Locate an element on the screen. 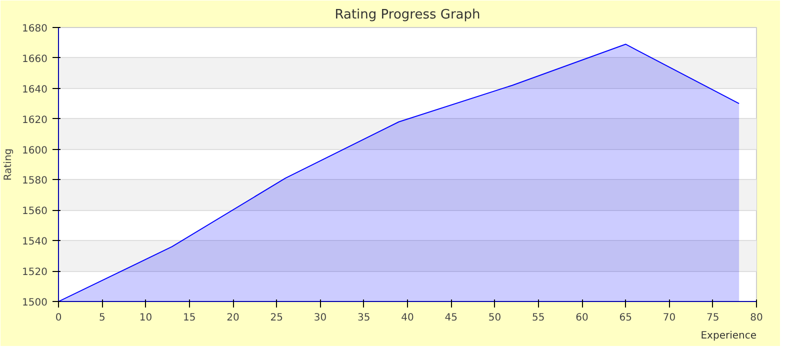 The width and height of the screenshot is (790, 350). x-tick-label: 15 is located at coordinates (189, 318).